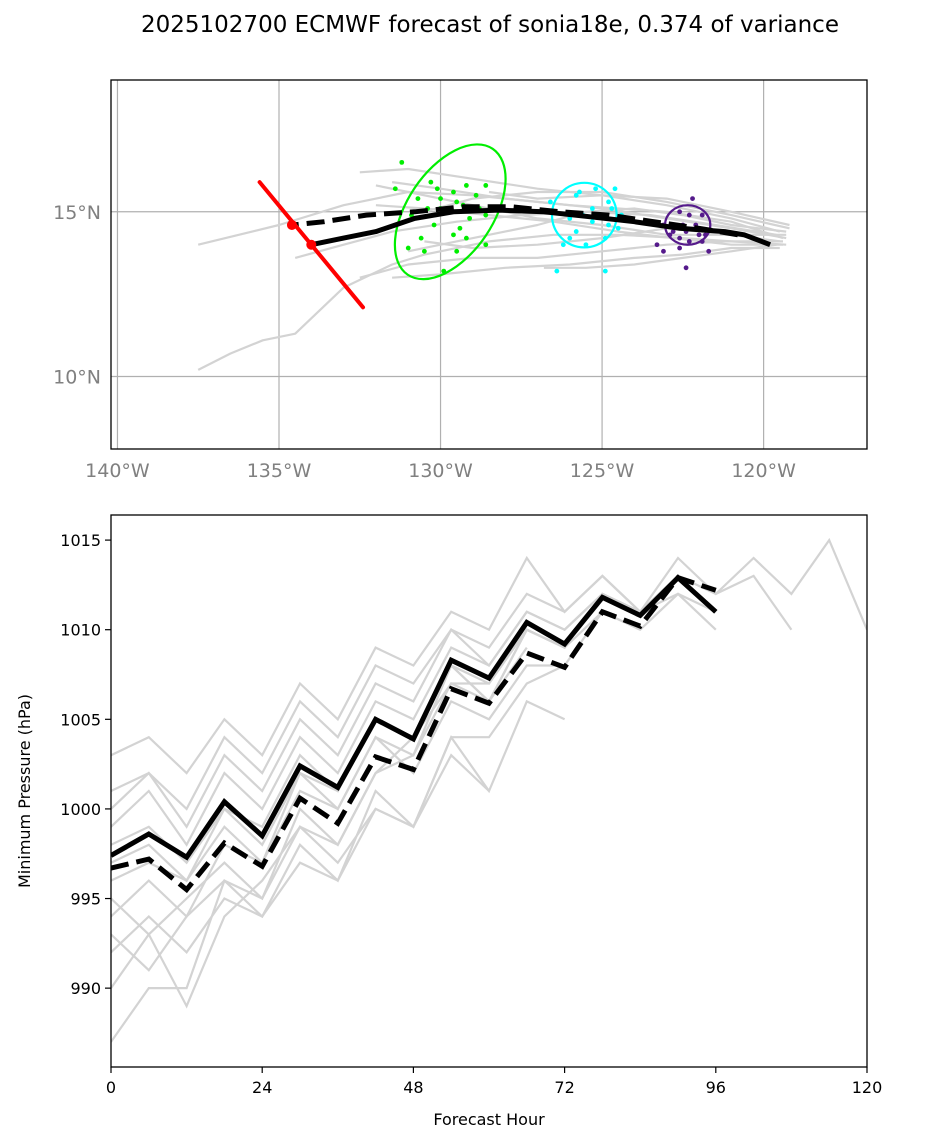  I want to click on y-tick-label: 995, so click(85, 899).